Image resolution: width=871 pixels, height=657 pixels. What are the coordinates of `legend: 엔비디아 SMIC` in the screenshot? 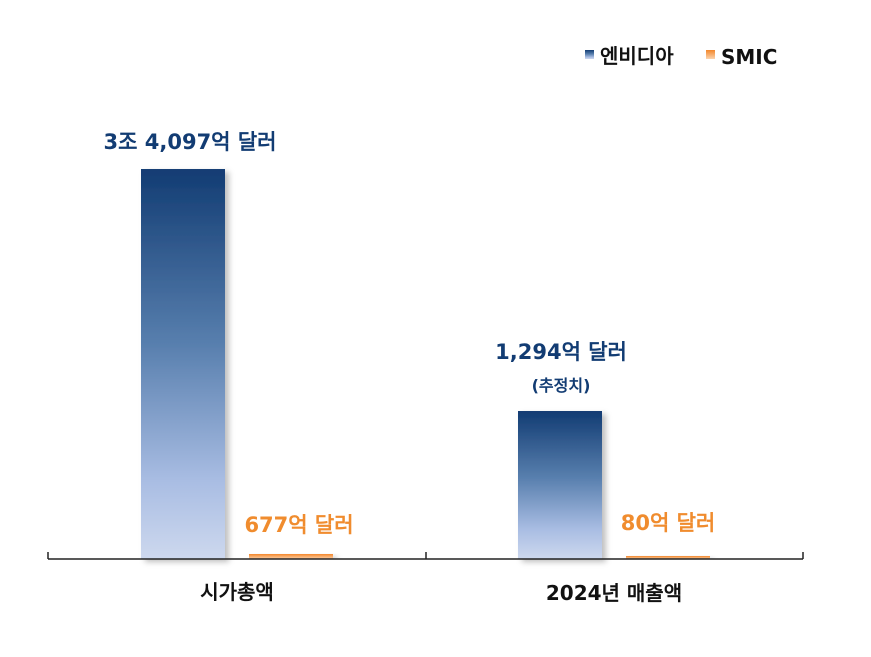 It's located at (681, 56).